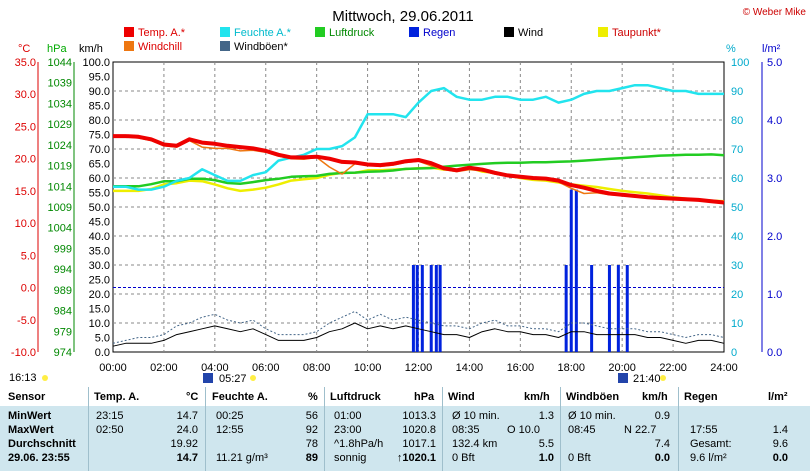 The height and width of the screenshot is (471, 810). What do you see at coordinates (31, 430) in the screenshot?
I see `table-cell-label: MaxWert` at bounding box center [31, 430].